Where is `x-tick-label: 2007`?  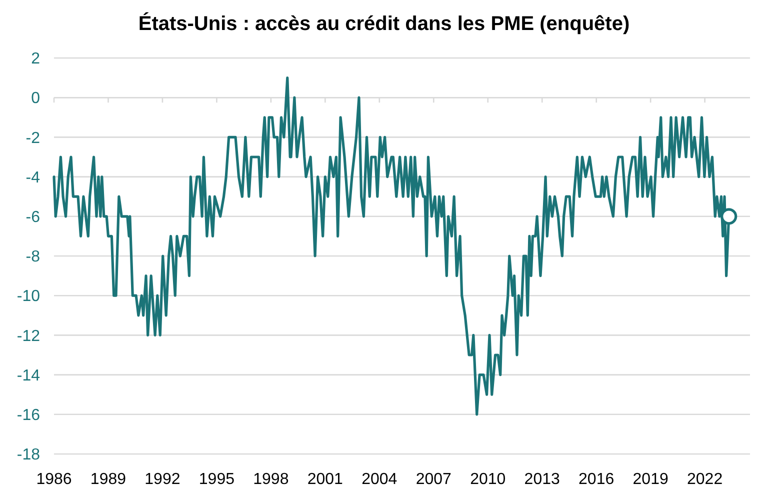
x-tick-label: 2007 is located at coordinates (434, 479).